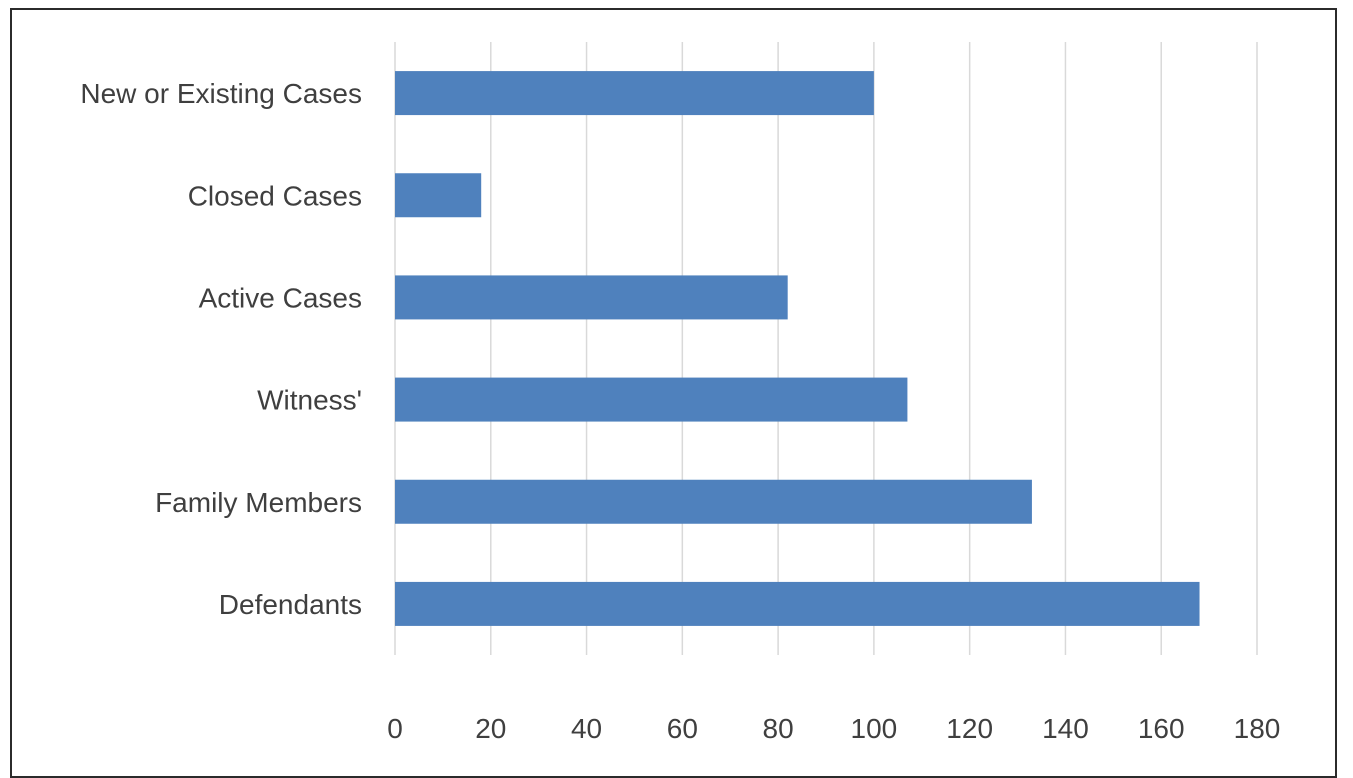  What do you see at coordinates (1161, 728) in the screenshot?
I see `x-tick-label: 160` at bounding box center [1161, 728].